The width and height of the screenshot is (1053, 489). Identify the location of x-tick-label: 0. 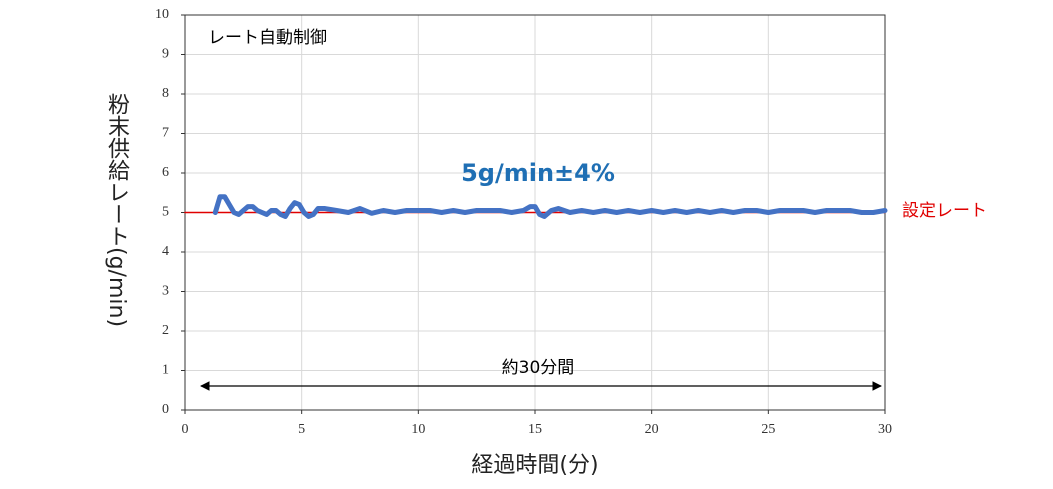
(185, 429).